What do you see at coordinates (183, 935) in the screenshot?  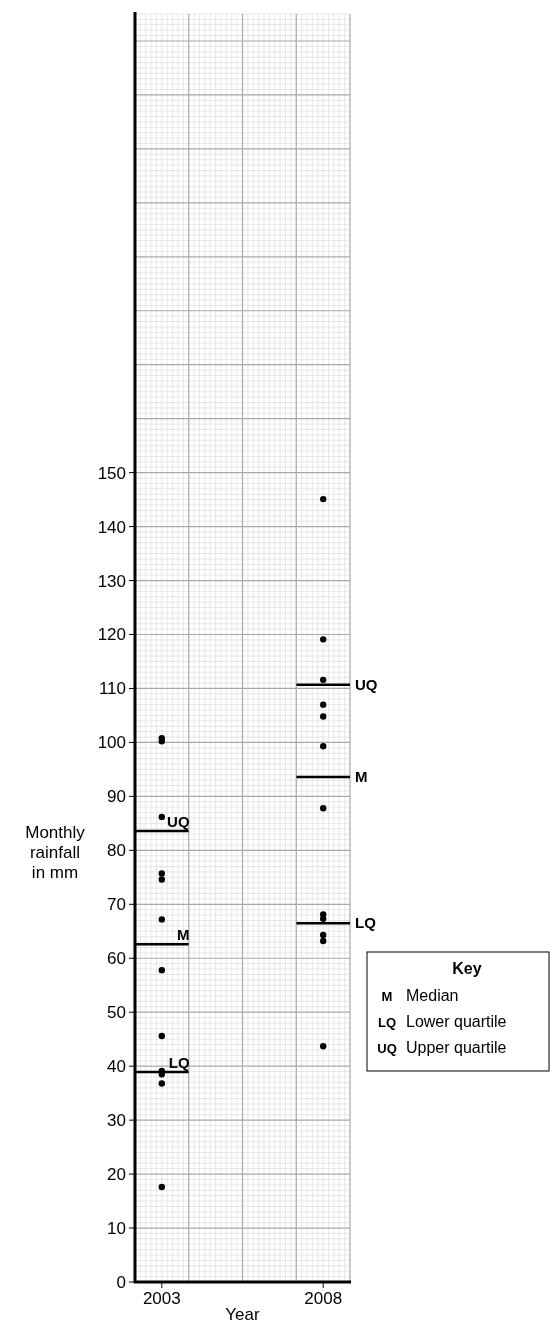 I see `series-label: M` at bounding box center [183, 935].